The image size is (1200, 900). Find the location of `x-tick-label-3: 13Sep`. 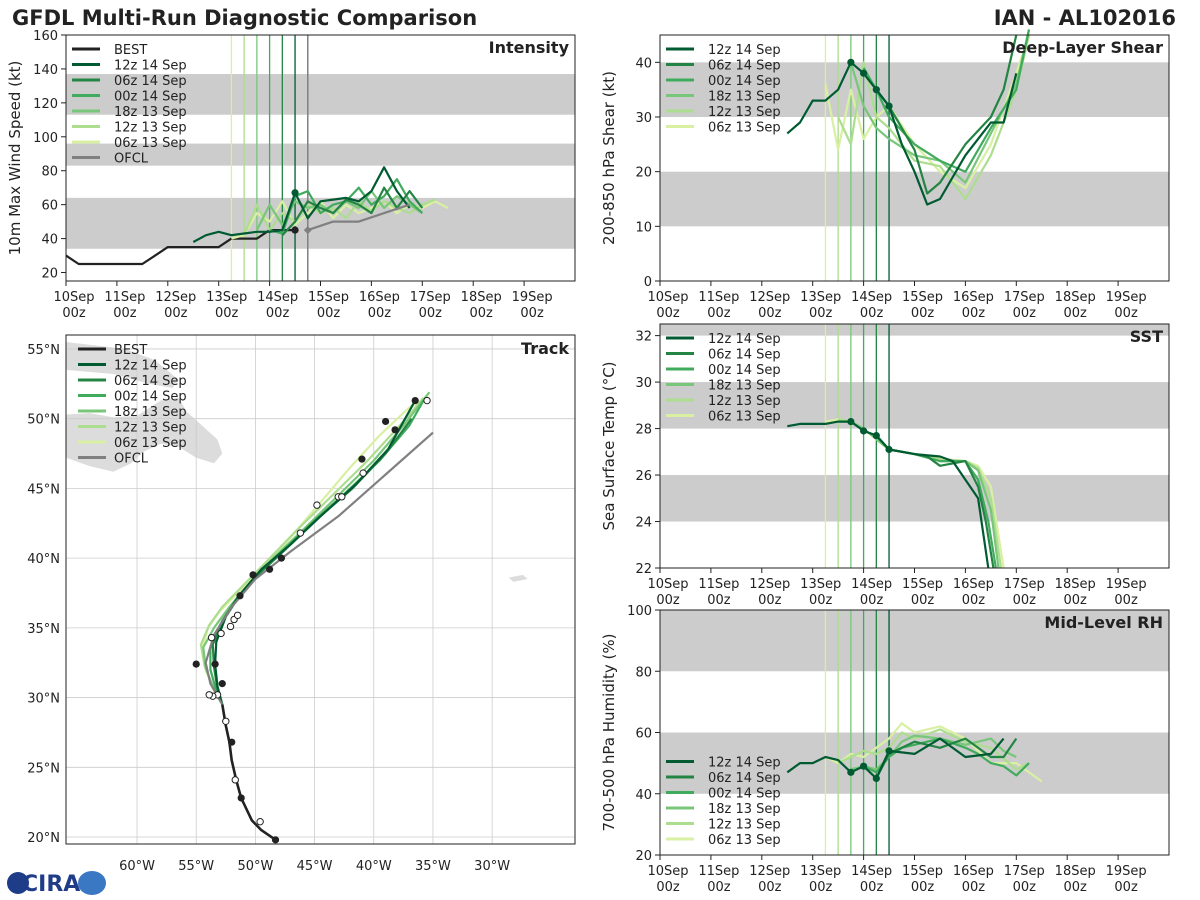

x-tick-label-3: 13Sep is located at coordinates (820, 297).